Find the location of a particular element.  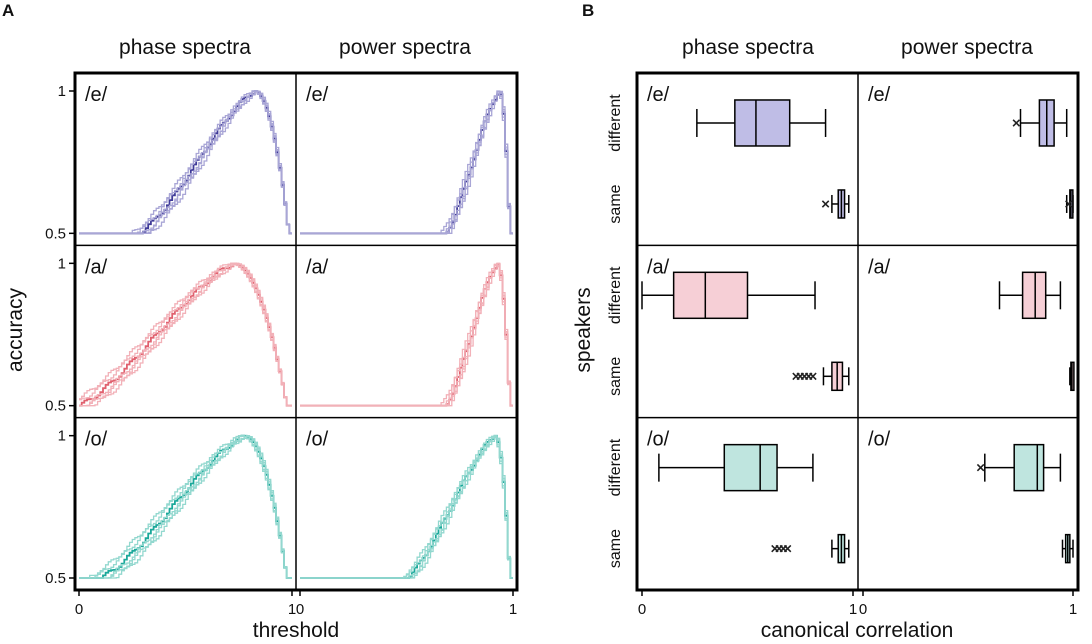

panel-a-ylabel: accuracy is located at coordinates (15, 329).